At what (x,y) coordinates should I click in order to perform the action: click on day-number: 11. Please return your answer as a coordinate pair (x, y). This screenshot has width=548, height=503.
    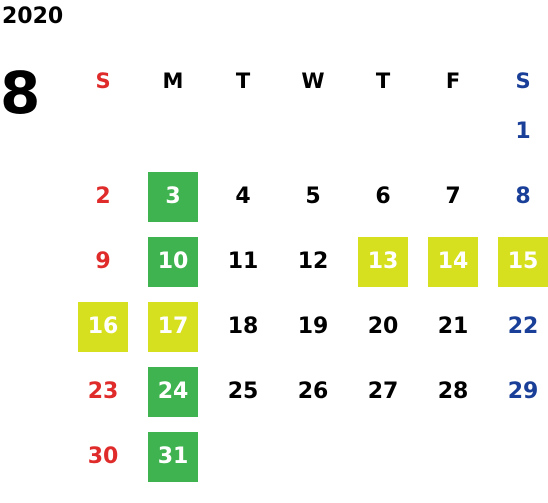
    Looking at the image, I should click on (243, 261).